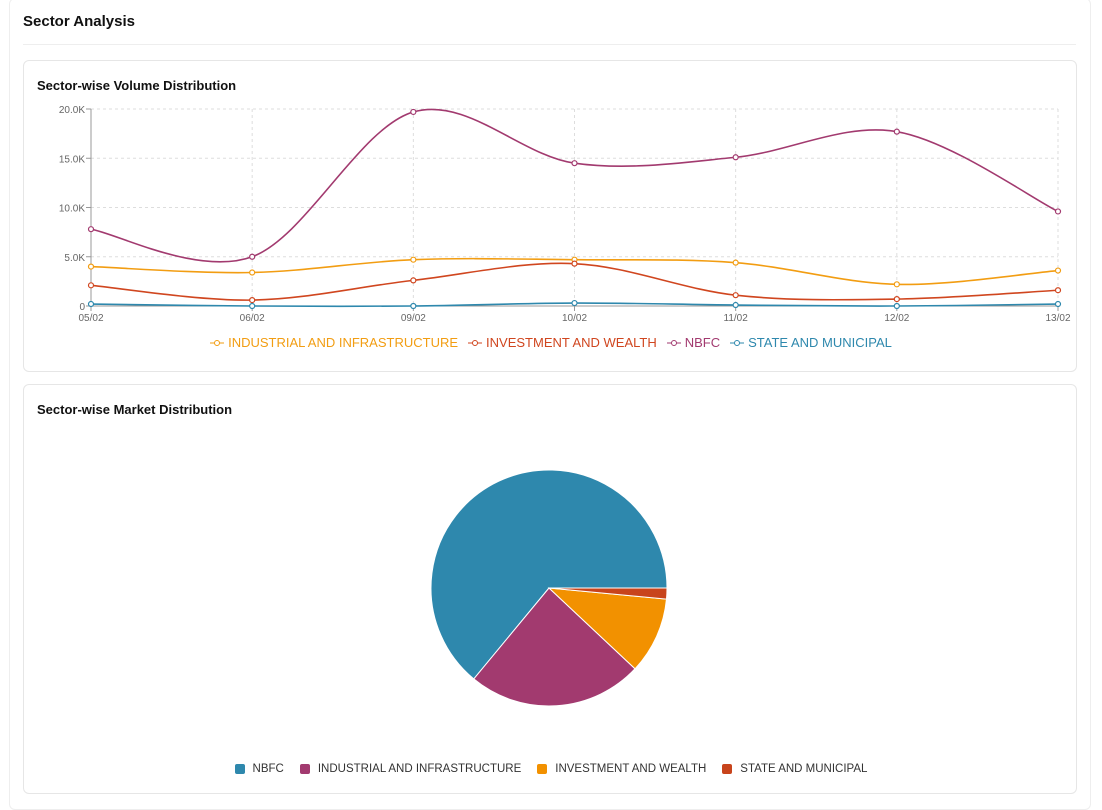  I want to click on pie-slice-state-and-municipal, so click(608, 593).